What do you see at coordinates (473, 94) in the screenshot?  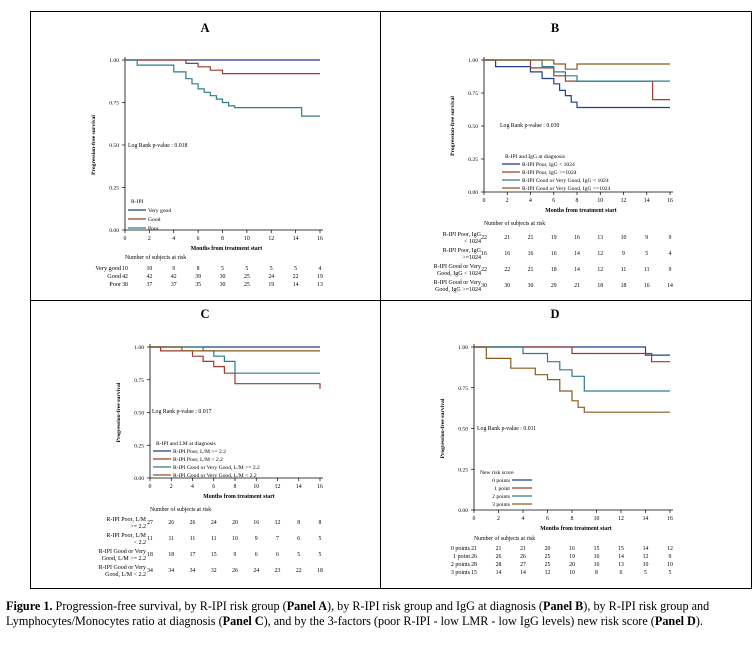 I see `y-tick-label: 0.75` at bounding box center [473, 94].